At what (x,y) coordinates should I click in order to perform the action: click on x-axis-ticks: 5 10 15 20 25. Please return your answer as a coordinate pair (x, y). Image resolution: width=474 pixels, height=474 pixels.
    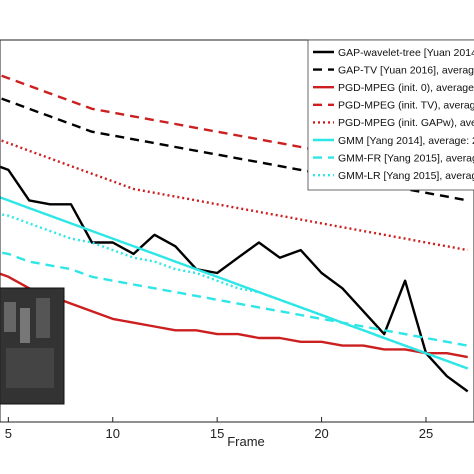
    Looking at the image, I should click on (219, 429).